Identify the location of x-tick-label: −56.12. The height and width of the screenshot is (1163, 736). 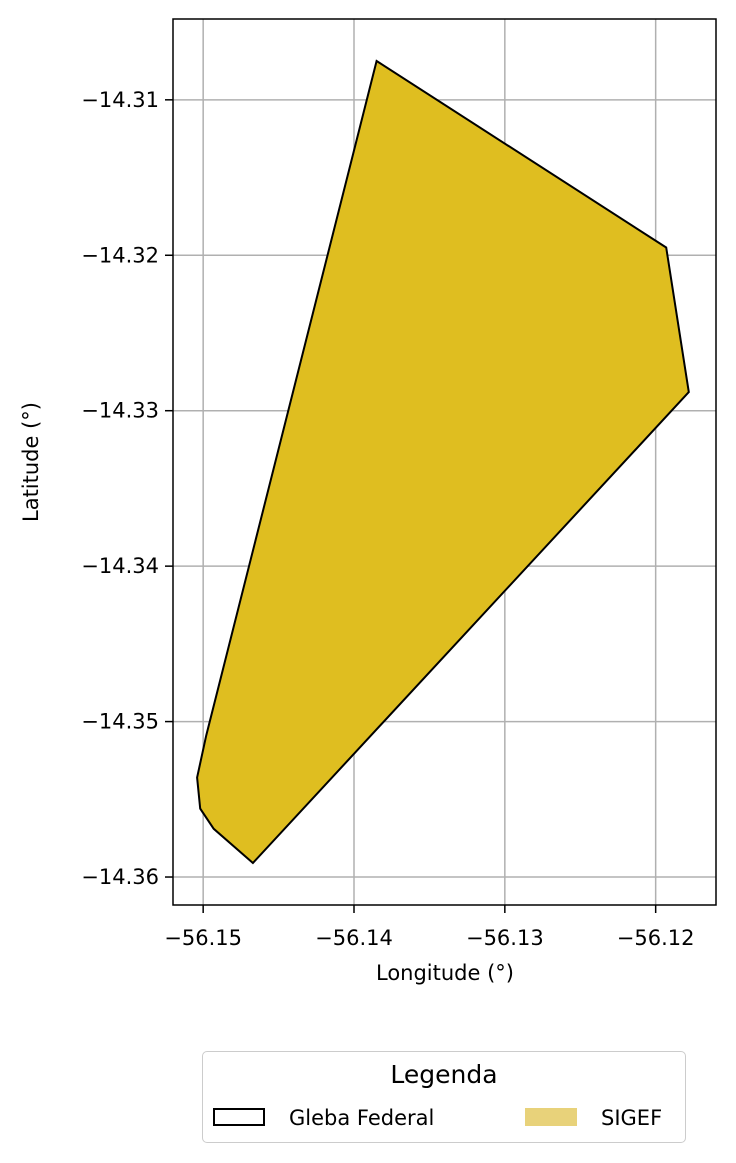
(656, 938).